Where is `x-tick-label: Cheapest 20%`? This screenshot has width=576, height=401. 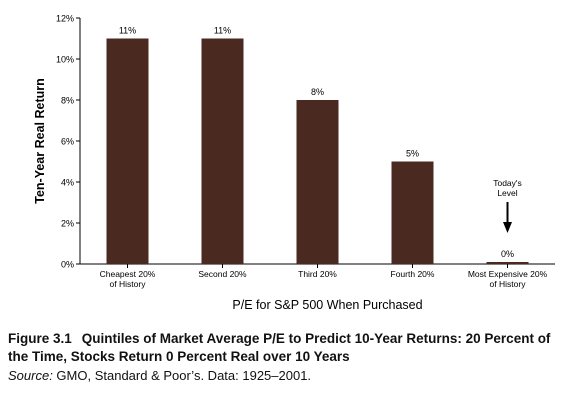
x-tick-label: Cheapest 20% is located at coordinates (128, 274).